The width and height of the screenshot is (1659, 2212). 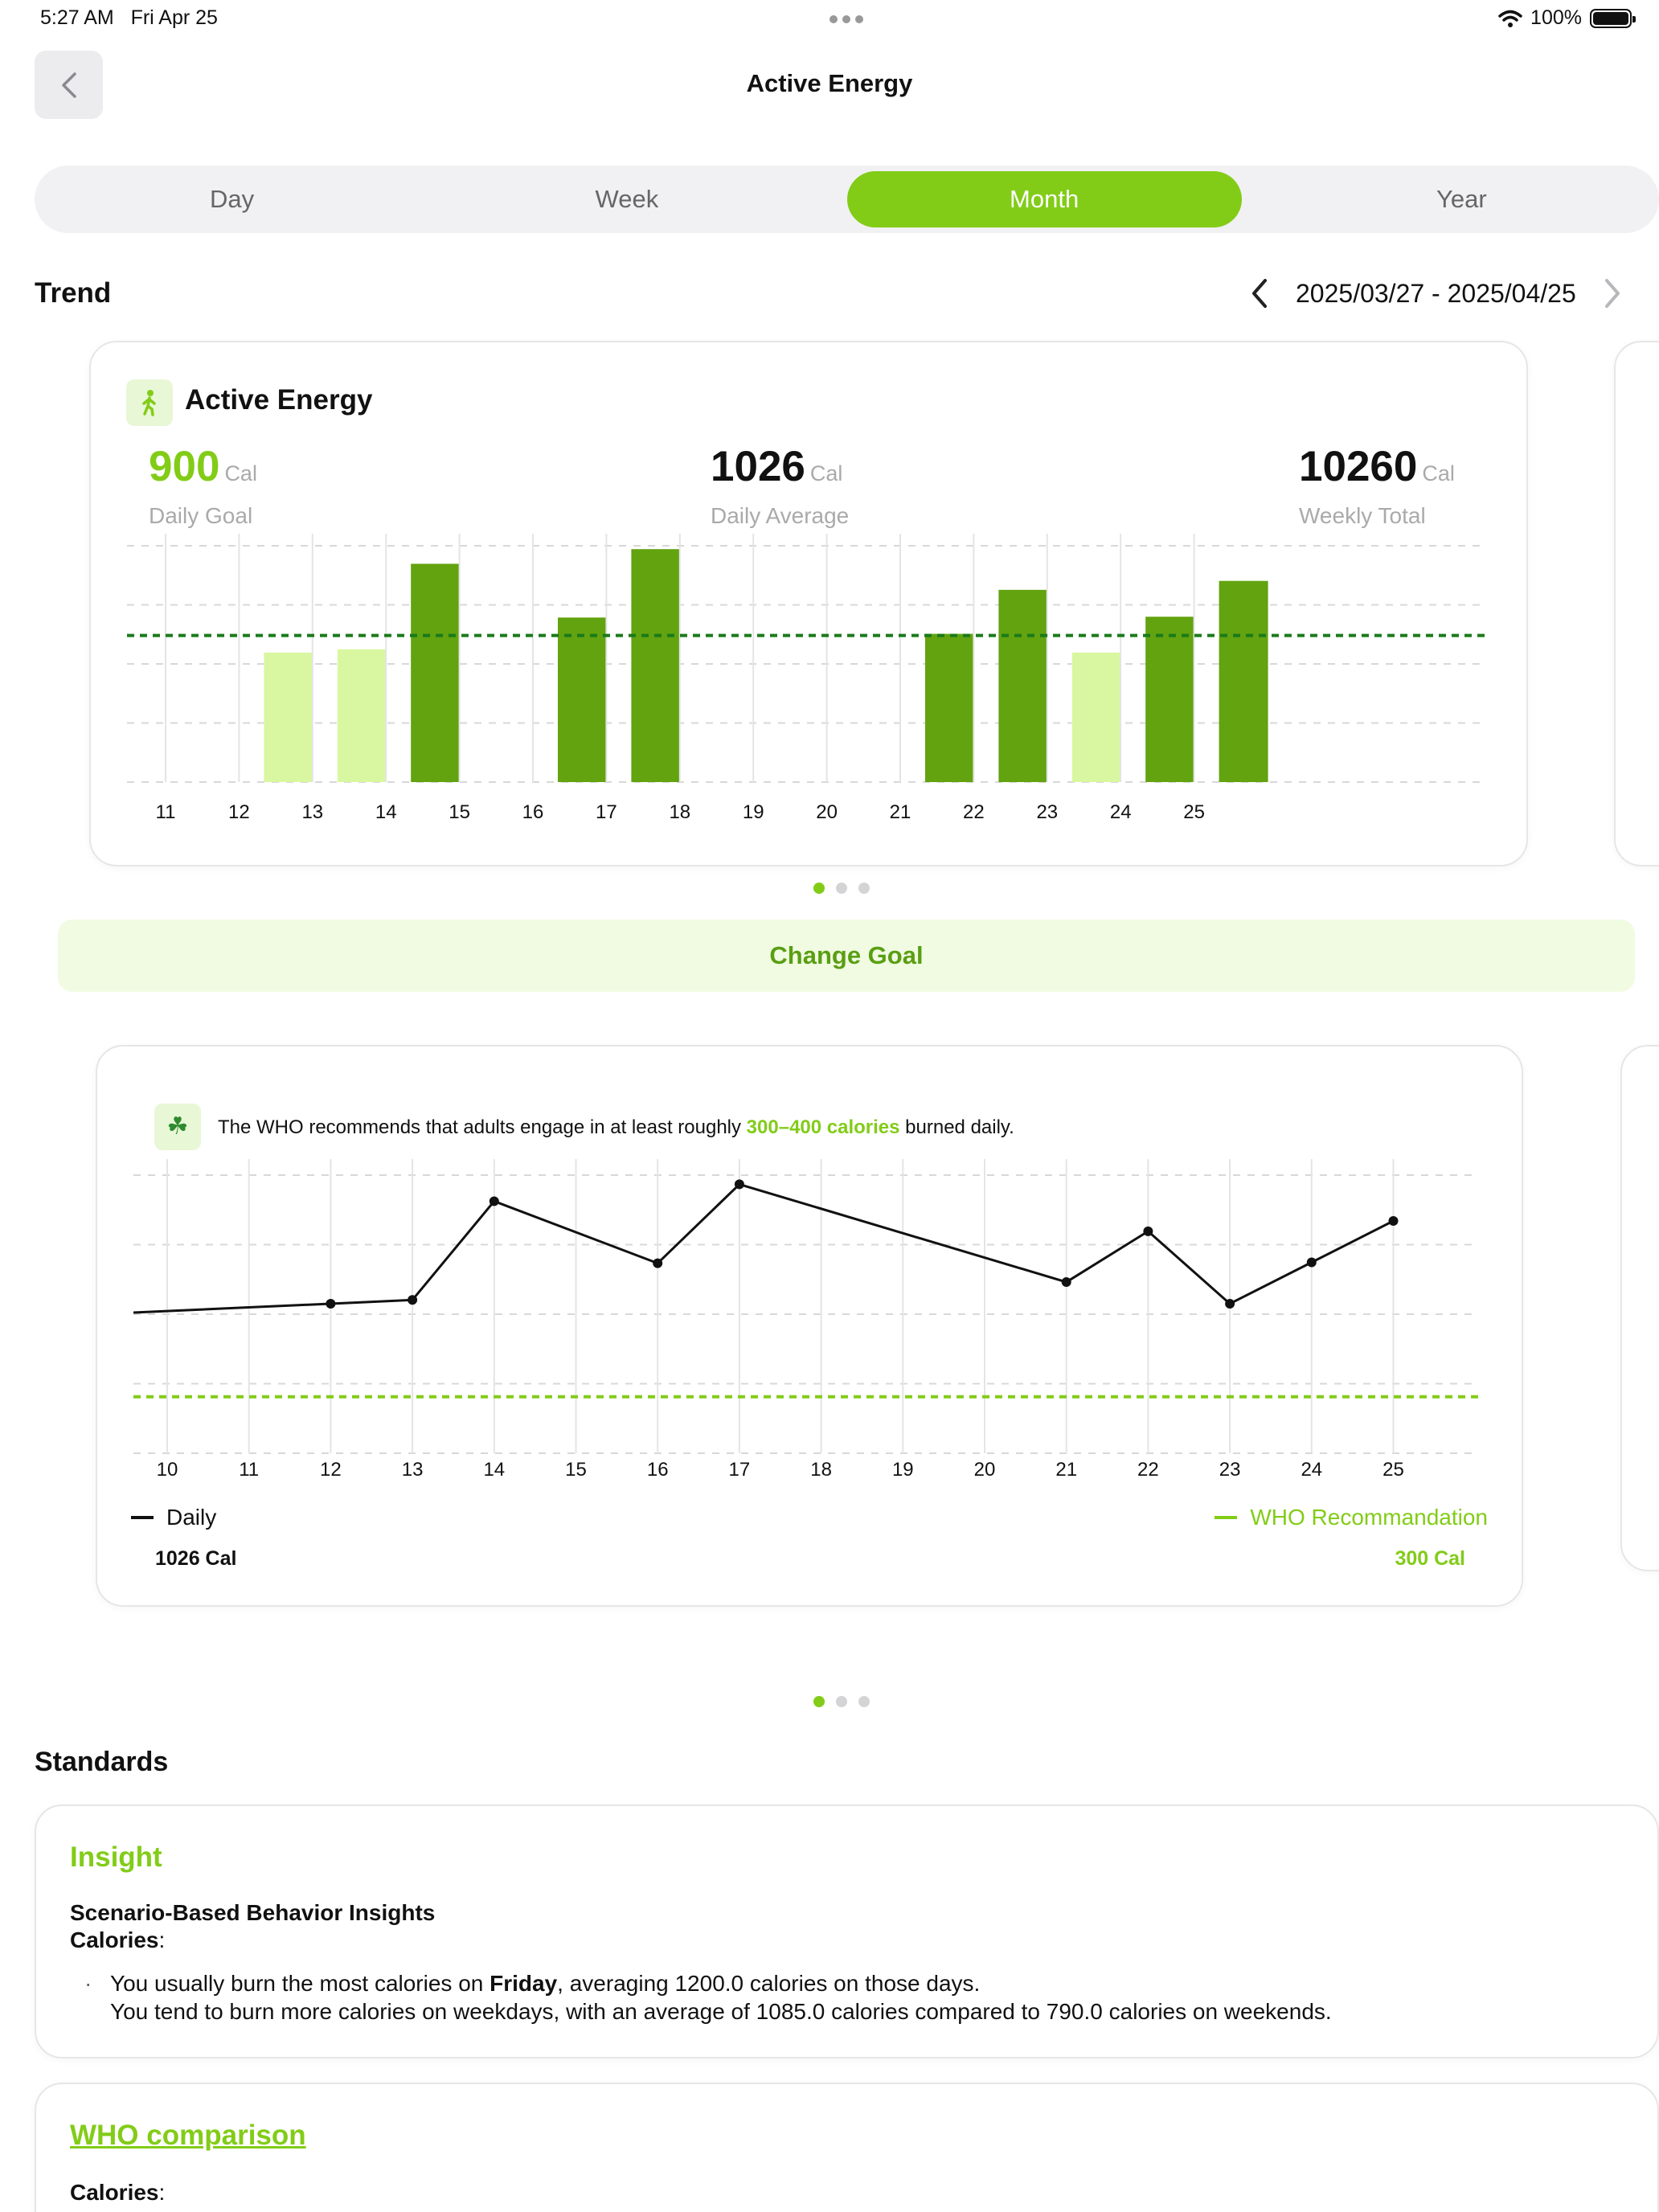 I want to click on next-range-button, so click(x=1612, y=293).